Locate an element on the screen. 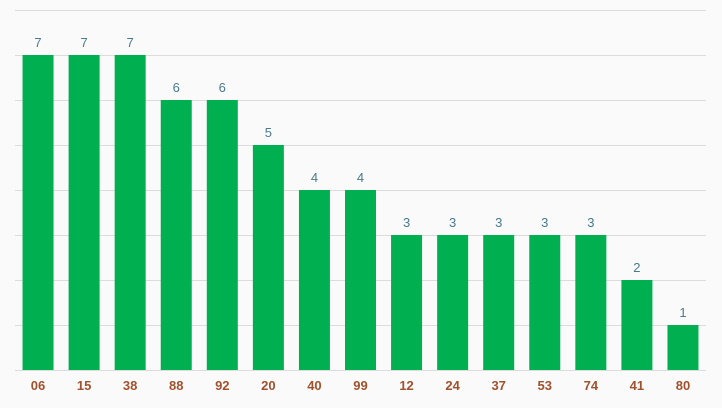 The image size is (722, 408). value-label-80: 1 is located at coordinates (682, 312).